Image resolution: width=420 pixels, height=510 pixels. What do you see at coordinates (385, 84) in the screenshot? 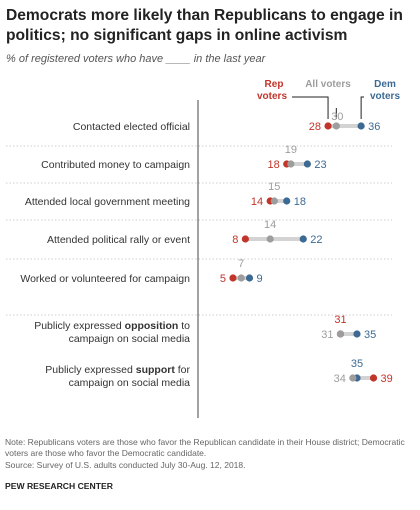
I see `legend-dem-label-line1: Dem` at bounding box center [385, 84].